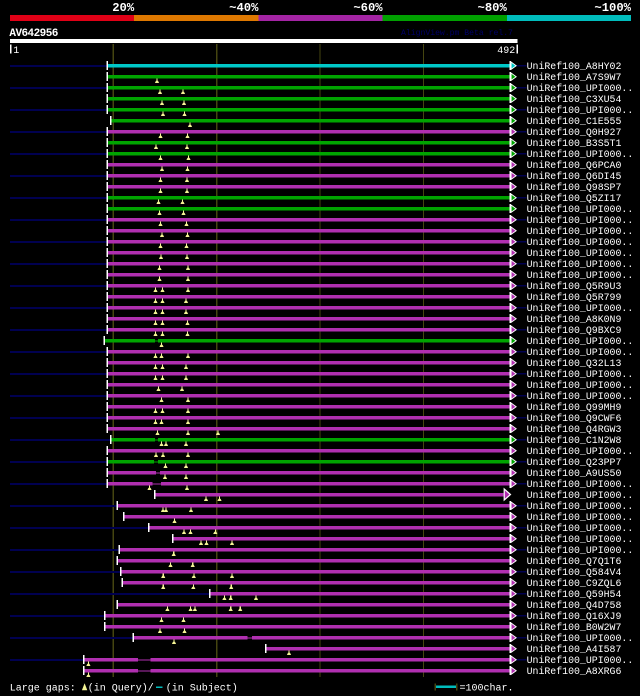 This screenshot has width=640, height=696. I want to click on svg-text: UniRef100_Q5R9U3, so click(574, 286).